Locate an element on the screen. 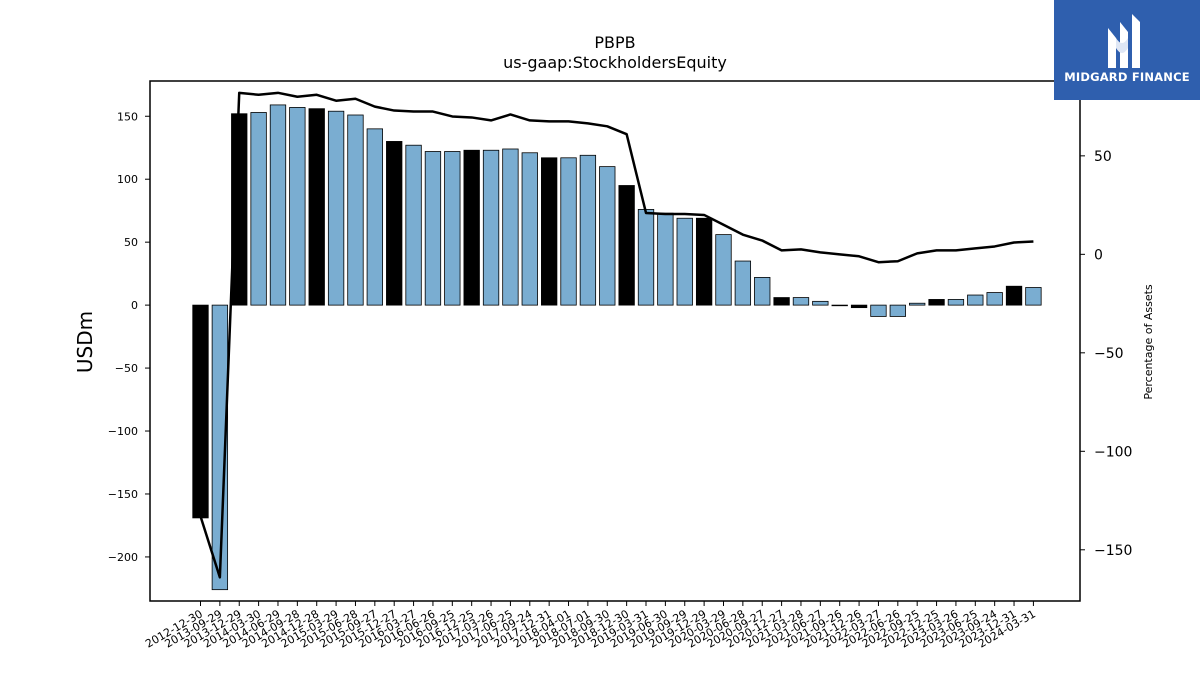 Image resolution: width=1200 pixels, height=675 pixels. y-tick-label: 150 is located at coordinates (127, 116).